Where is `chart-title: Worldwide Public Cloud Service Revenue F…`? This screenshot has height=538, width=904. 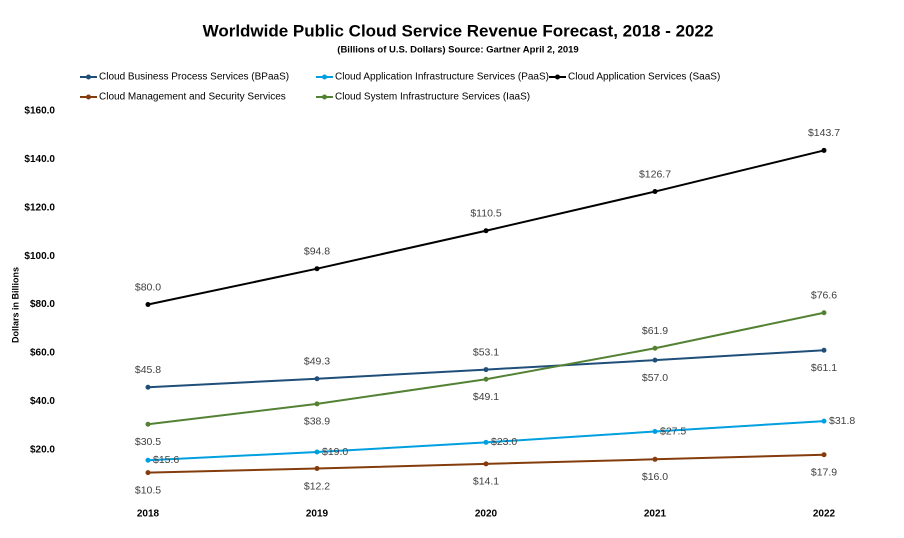
chart-title: Worldwide Public Cloud Service Revenue F… is located at coordinates (458, 30).